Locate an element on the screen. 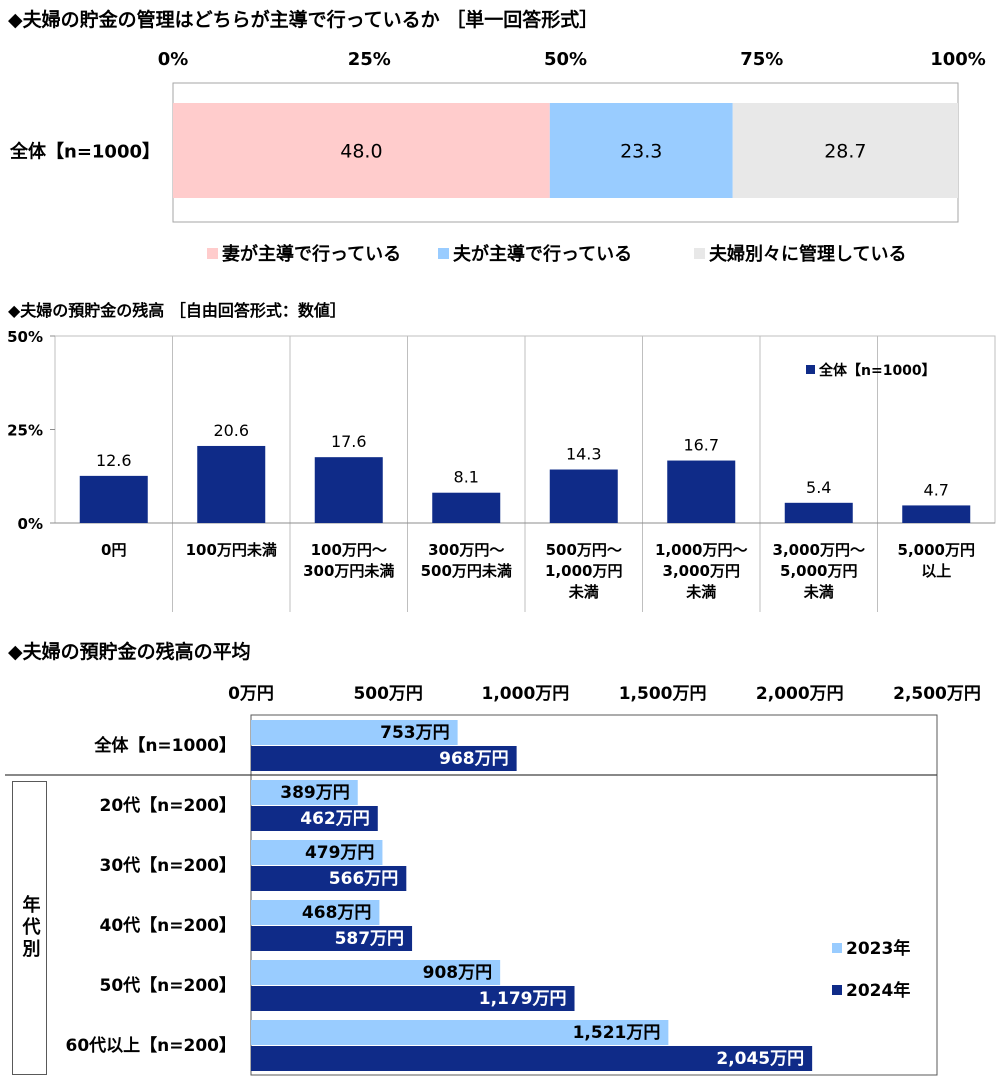 The width and height of the screenshot is (1000, 1092). bar-value-label: 753万円 is located at coordinates (415, 733).